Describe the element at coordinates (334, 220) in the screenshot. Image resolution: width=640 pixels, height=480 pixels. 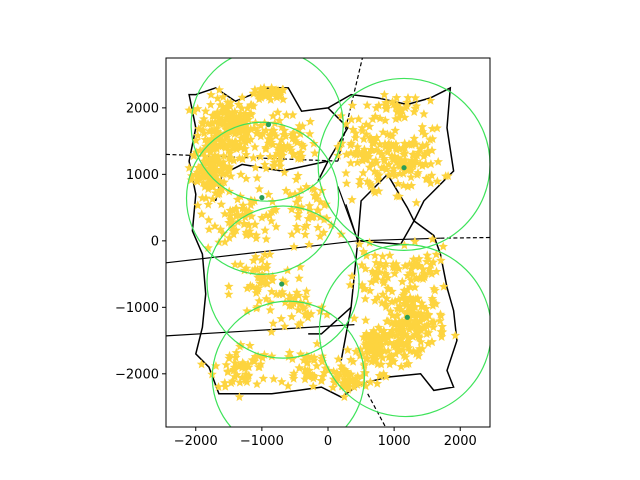
I see `cluster-centers` at that location.